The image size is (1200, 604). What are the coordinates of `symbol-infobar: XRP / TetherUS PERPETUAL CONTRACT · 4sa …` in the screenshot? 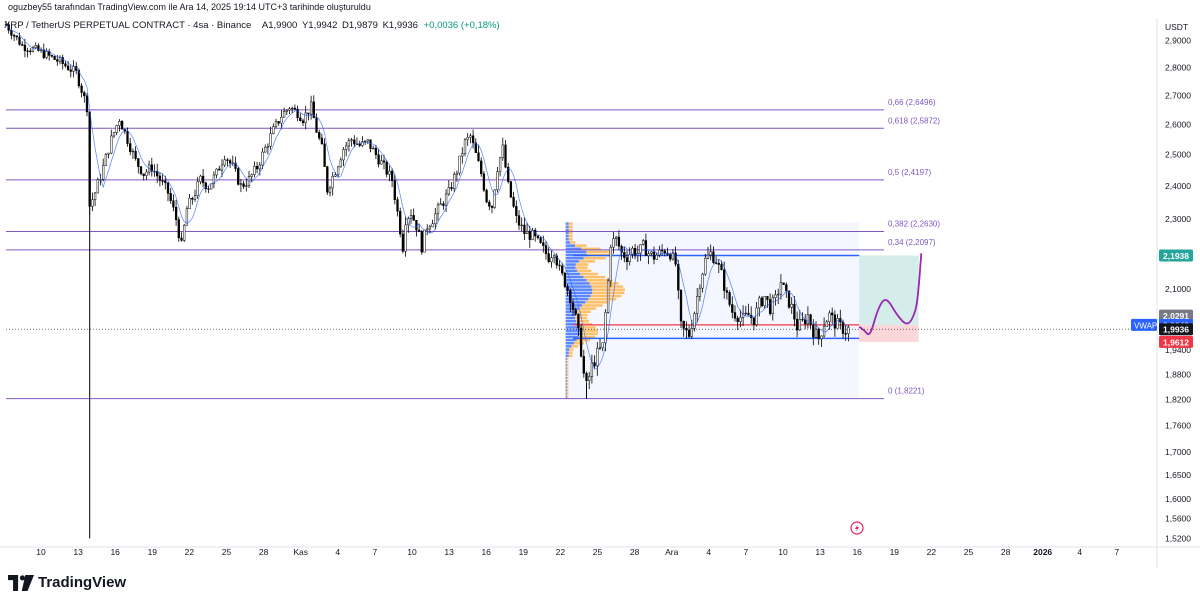 It's located at (252, 25).